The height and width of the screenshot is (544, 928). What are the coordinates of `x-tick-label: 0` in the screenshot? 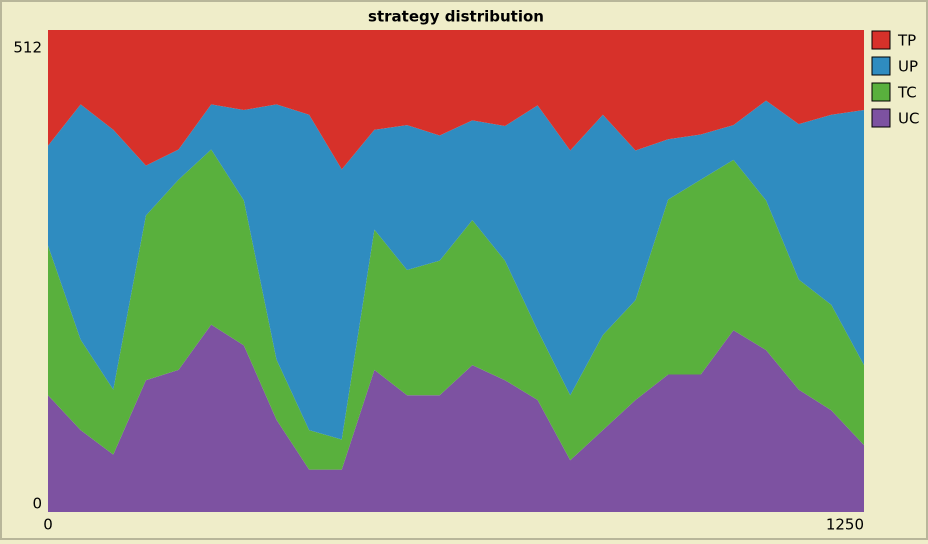 It's located at (48, 525).